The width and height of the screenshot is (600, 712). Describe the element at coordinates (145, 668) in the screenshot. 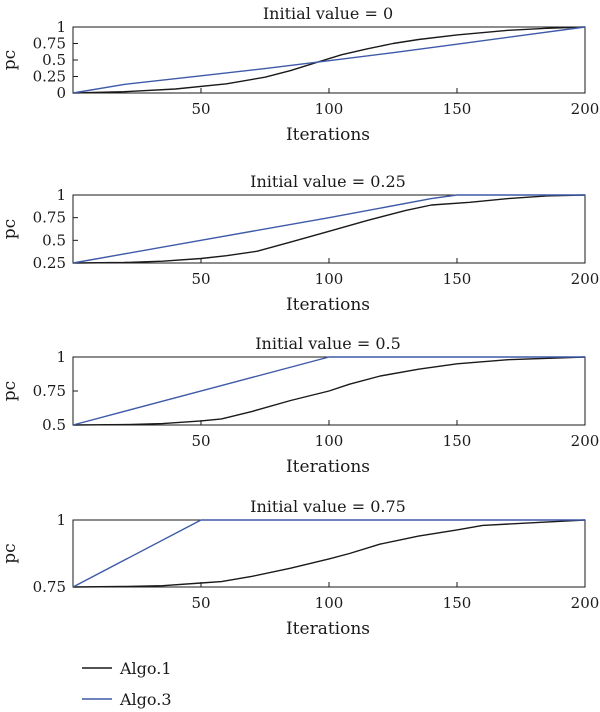

I see `legend-label-algo1: Algo.1` at that location.